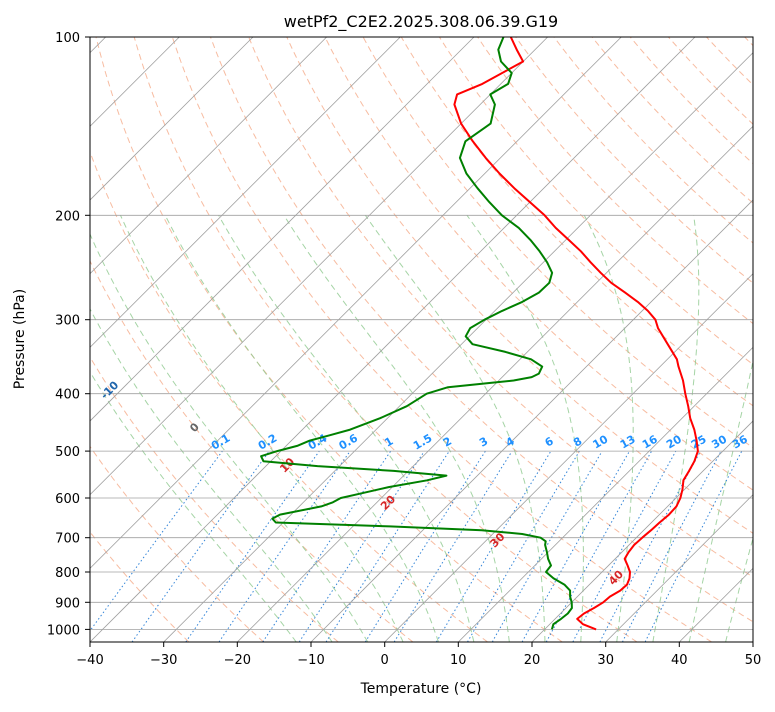 Image resolution: width=775 pixels, height=712 pixels. I want to click on chart-title: wetPf2_C2E2.2025.308.06.39.G19, so click(421, 22).